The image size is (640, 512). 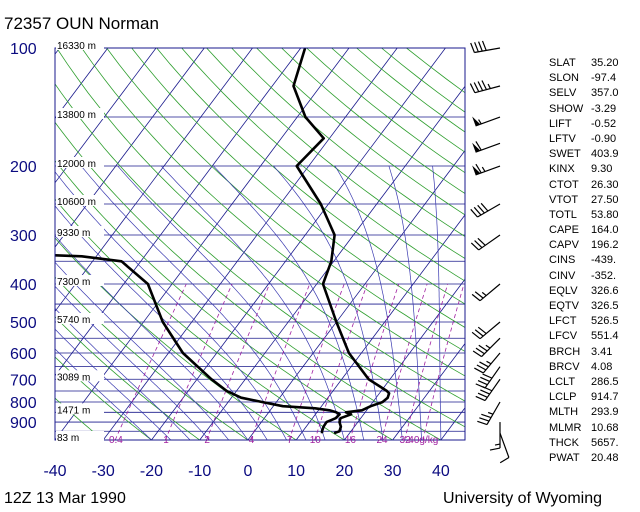 I want to click on temperature-label: -40, so click(x=54, y=471).